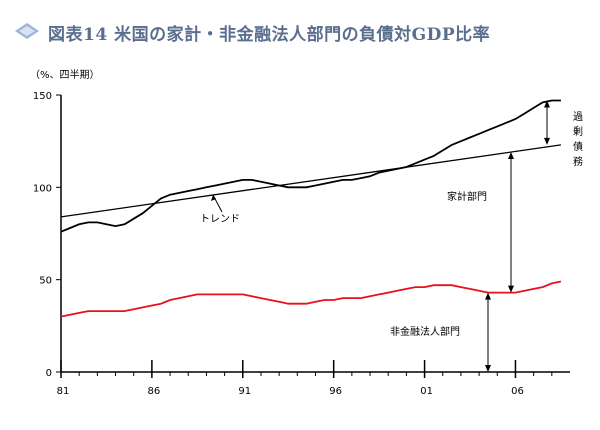 This screenshot has width=600, height=430. What do you see at coordinates (63, 391) in the screenshot?
I see `x-tick-label: 81` at bounding box center [63, 391].